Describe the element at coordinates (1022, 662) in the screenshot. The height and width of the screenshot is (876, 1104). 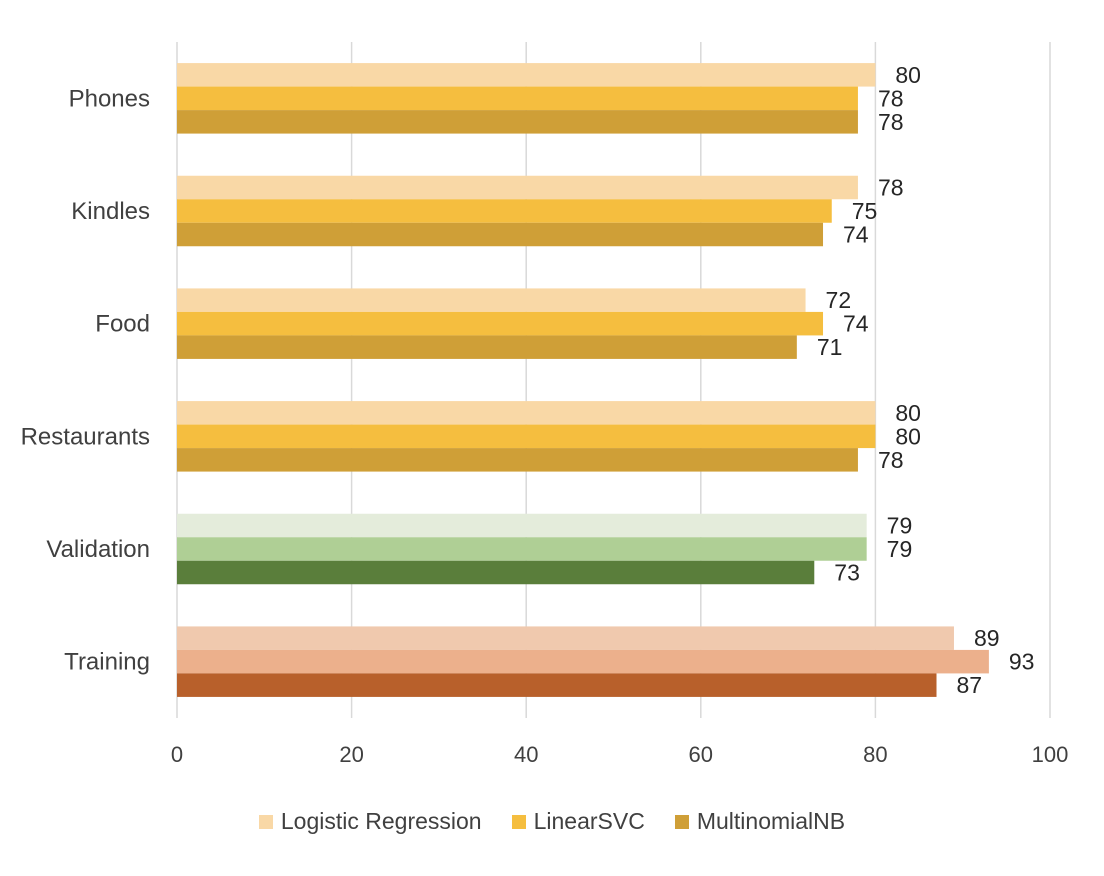
I see `data-label: 93` at that location.